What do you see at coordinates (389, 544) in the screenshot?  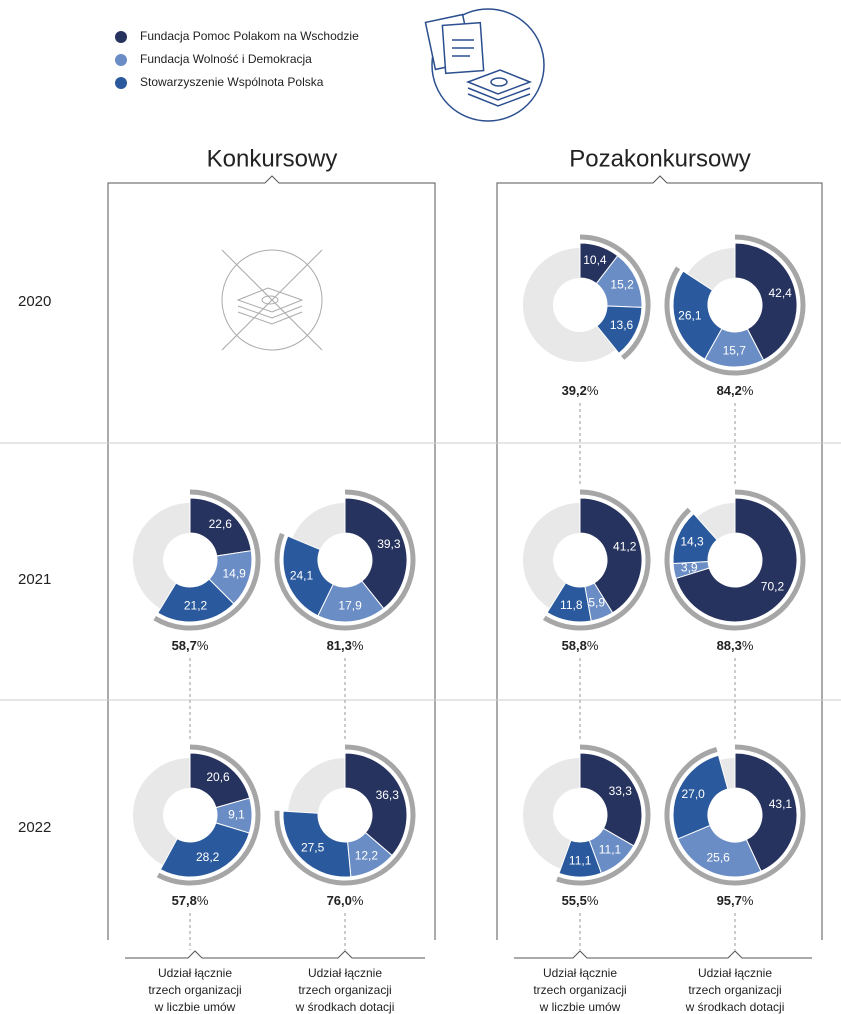 I see `segment-label: 39,3` at bounding box center [389, 544].